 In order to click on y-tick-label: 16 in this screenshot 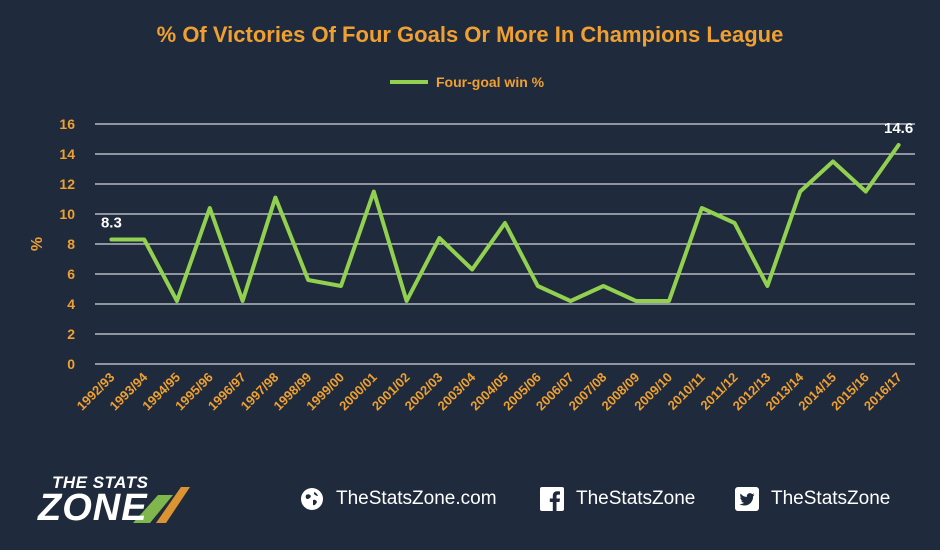, I will do `click(67, 124)`.